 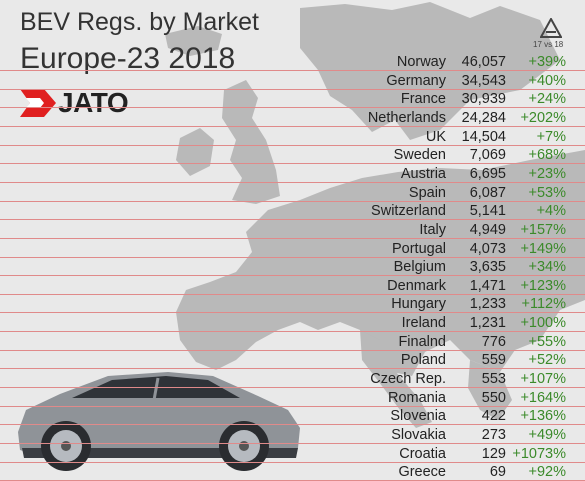 I want to click on table-row: Portugal 4,073 +149%, so click(x=292, y=249).